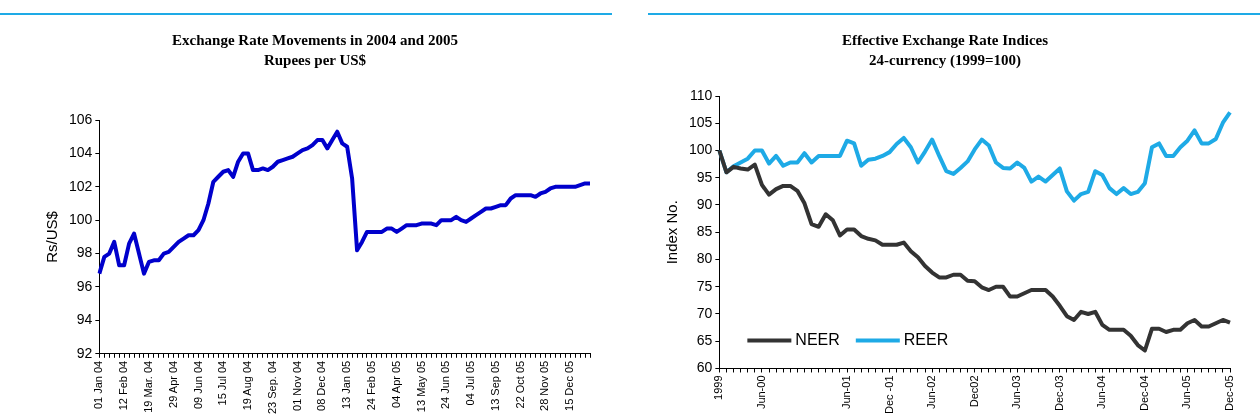  What do you see at coordinates (704, 340) in the screenshot?
I see `y-tick-label: 65` at bounding box center [704, 340].